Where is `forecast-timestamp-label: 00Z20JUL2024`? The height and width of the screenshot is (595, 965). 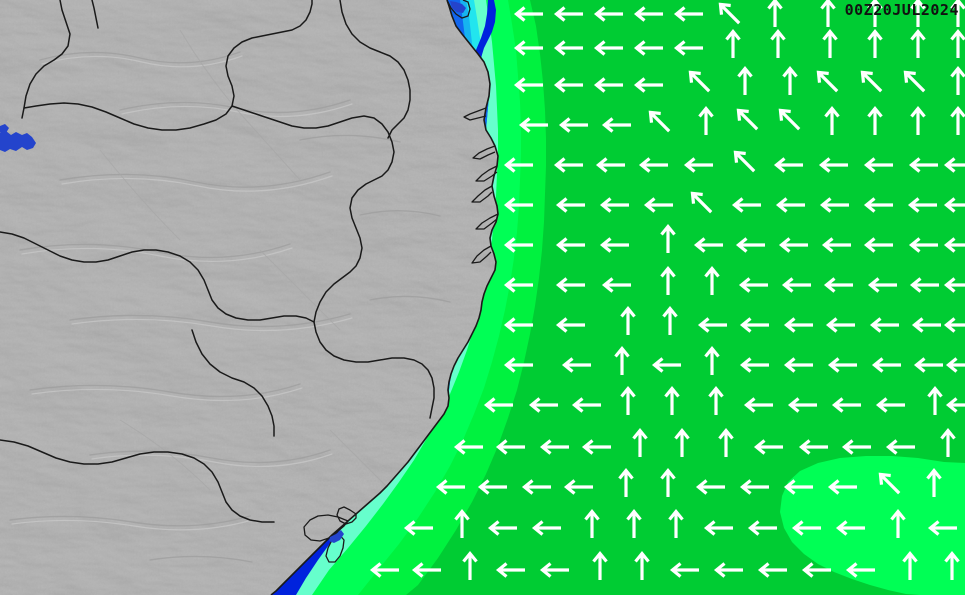
forecast-timestamp-label: 00Z20JUL2024 is located at coordinates (901, 10).